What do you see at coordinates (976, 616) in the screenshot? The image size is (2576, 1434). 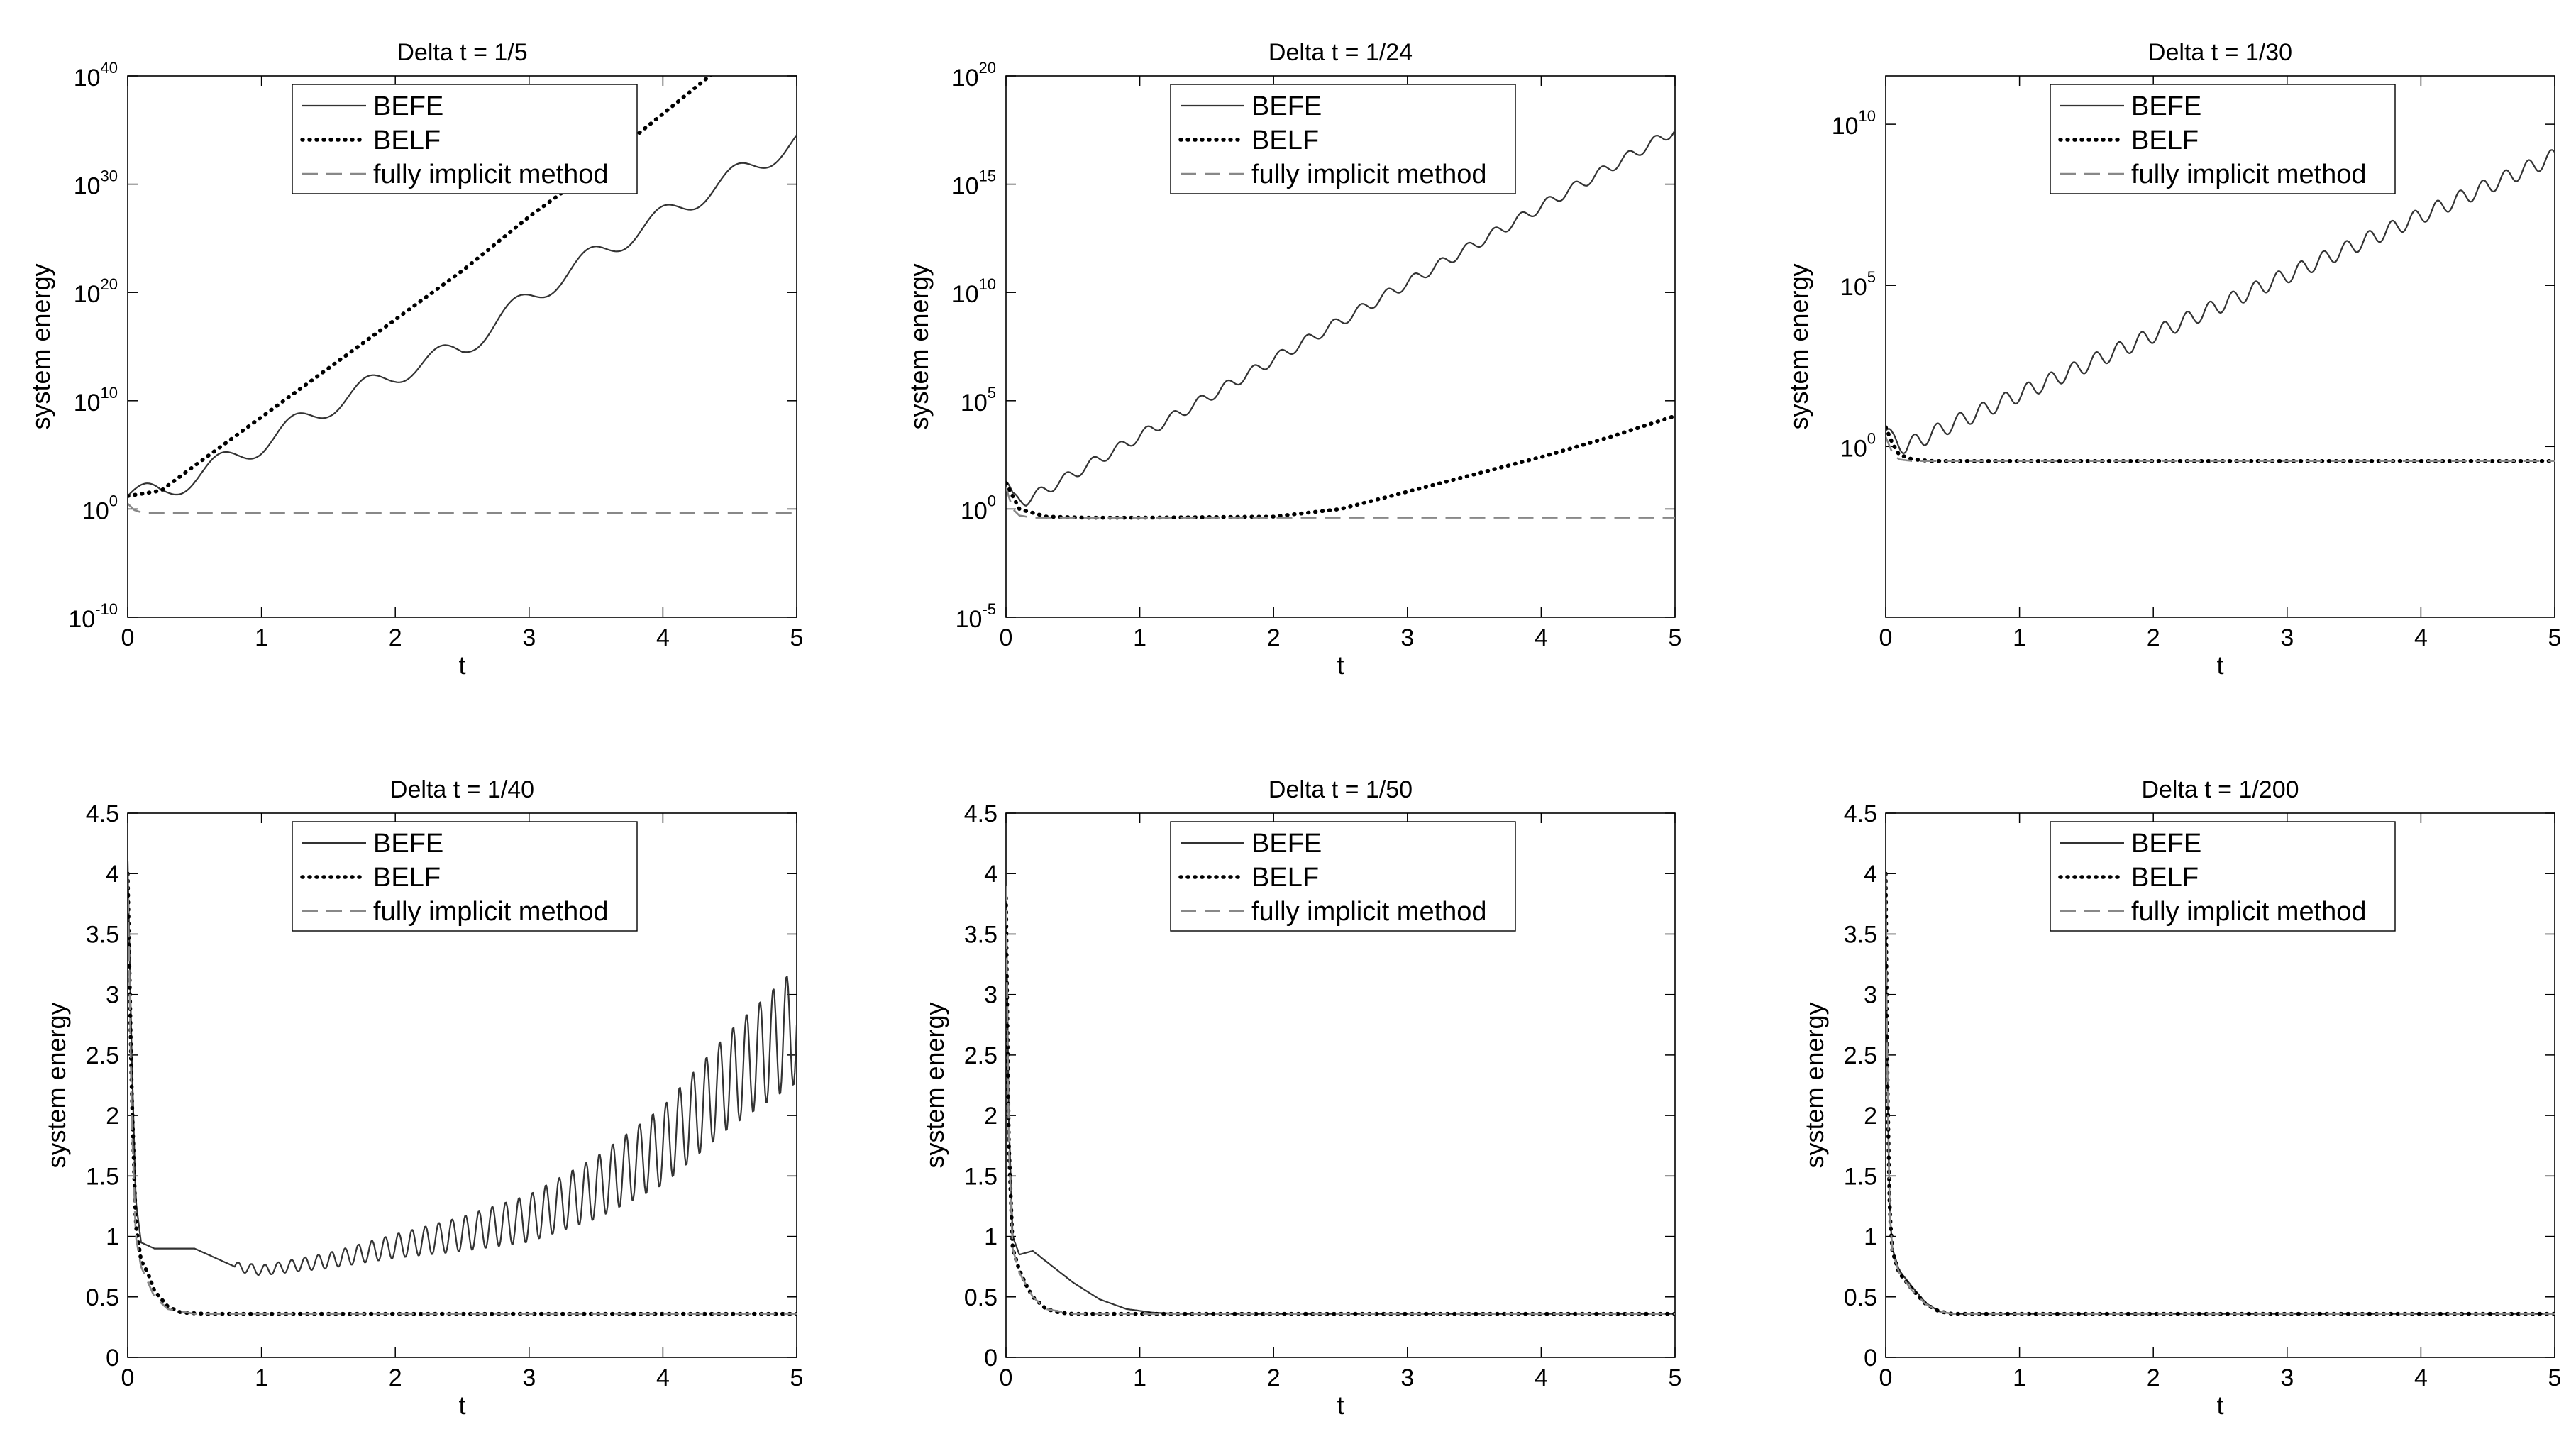 I see `y-tick-label: 10⁻⁵` at bounding box center [976, 616].